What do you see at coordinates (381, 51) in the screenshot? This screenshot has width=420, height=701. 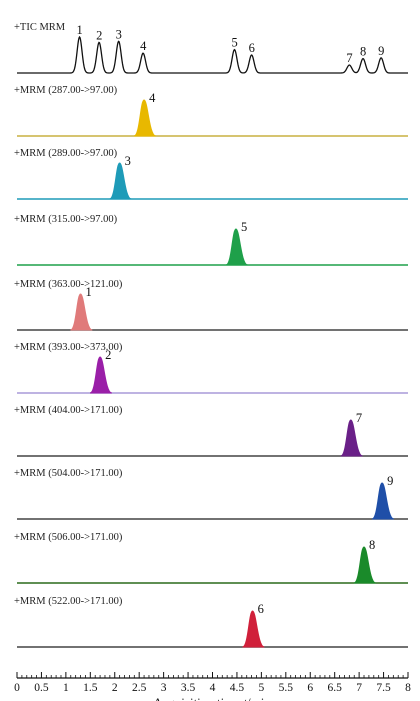 I see `tic-peak-label-9: 9` at bounding box center [381, 51].